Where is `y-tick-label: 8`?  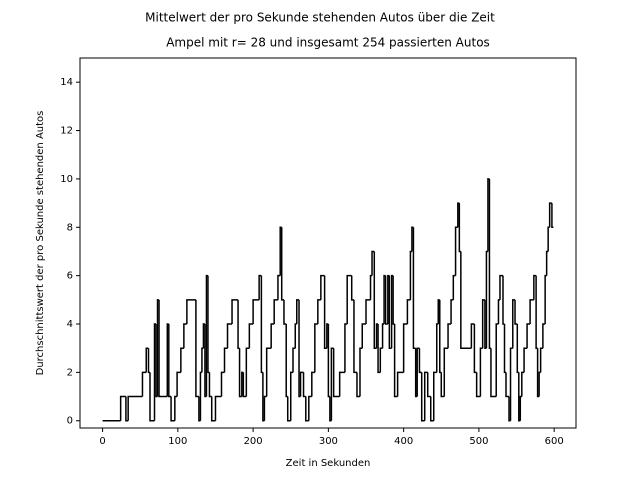 y-tick-label: 8 is located at coordinates (70, 227).